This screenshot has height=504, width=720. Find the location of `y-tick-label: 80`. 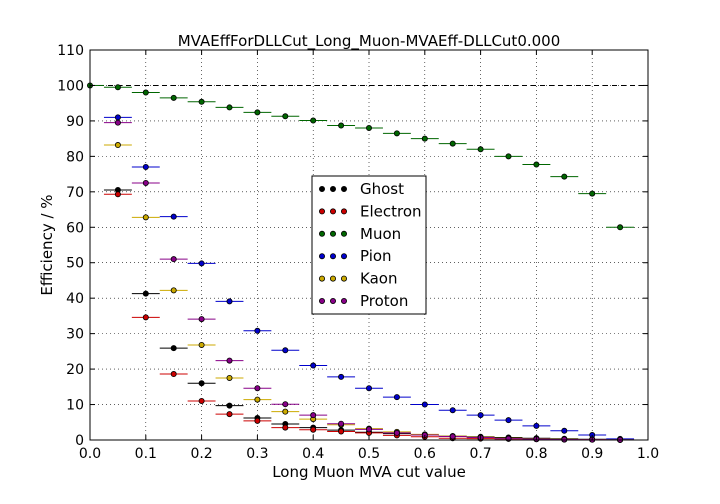

y-tick-label: 80 is located at coordinates (75, 157).